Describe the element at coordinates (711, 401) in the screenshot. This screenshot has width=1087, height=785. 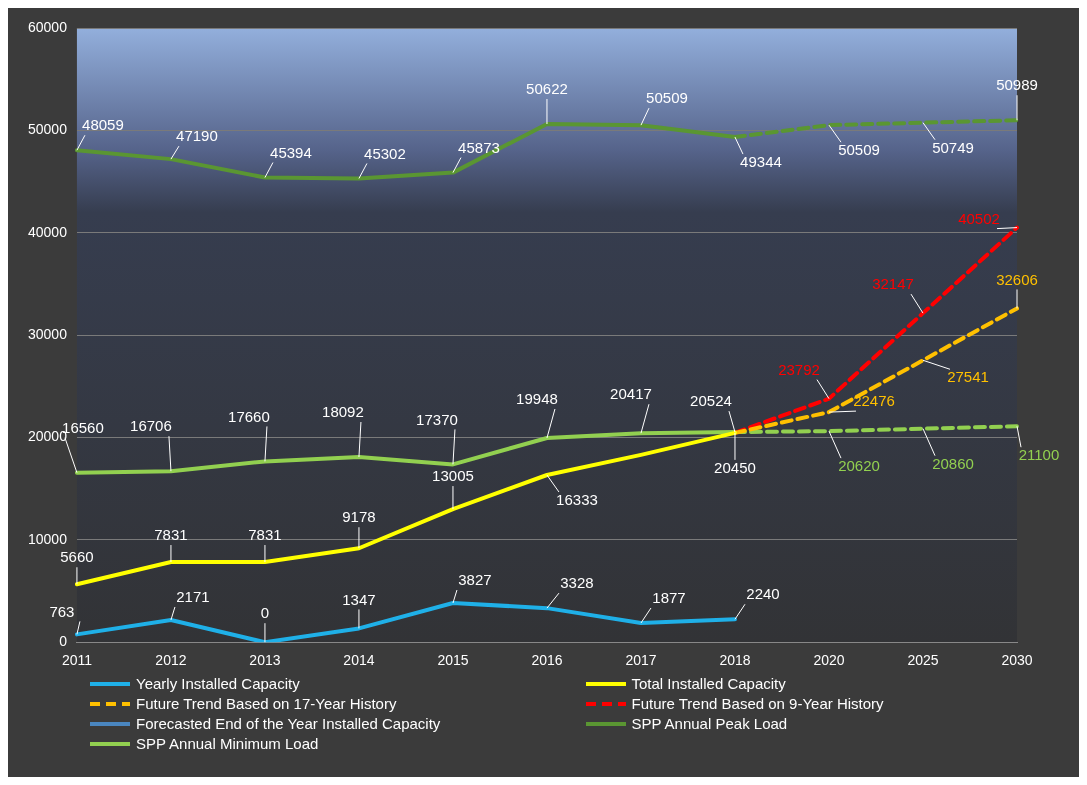
I see `data-label: 20524` at that location.